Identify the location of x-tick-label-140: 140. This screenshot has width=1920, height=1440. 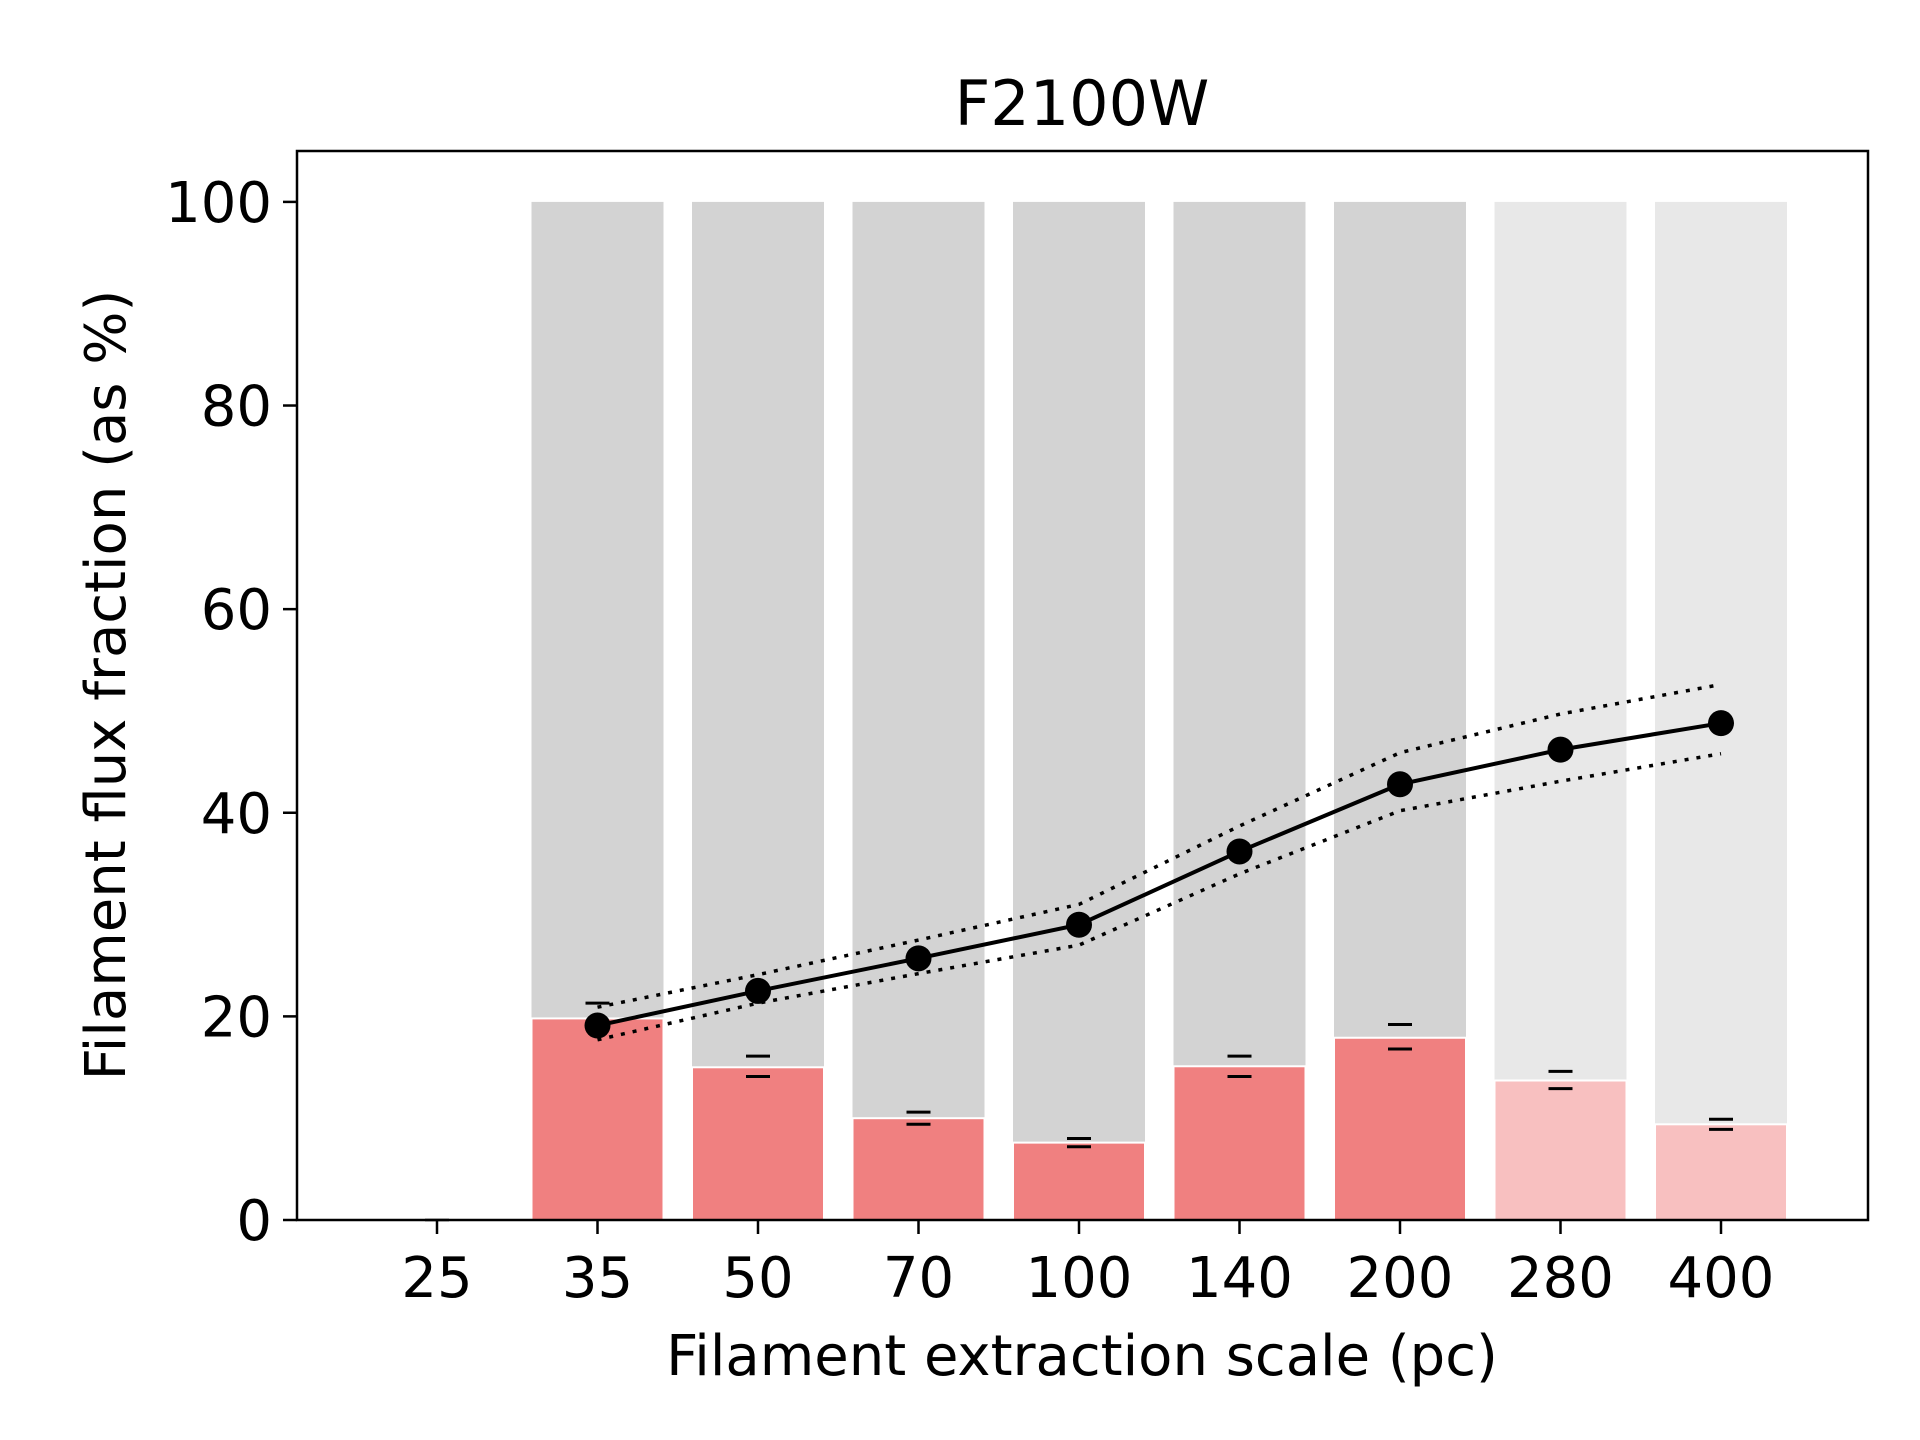
(1239, 1278).